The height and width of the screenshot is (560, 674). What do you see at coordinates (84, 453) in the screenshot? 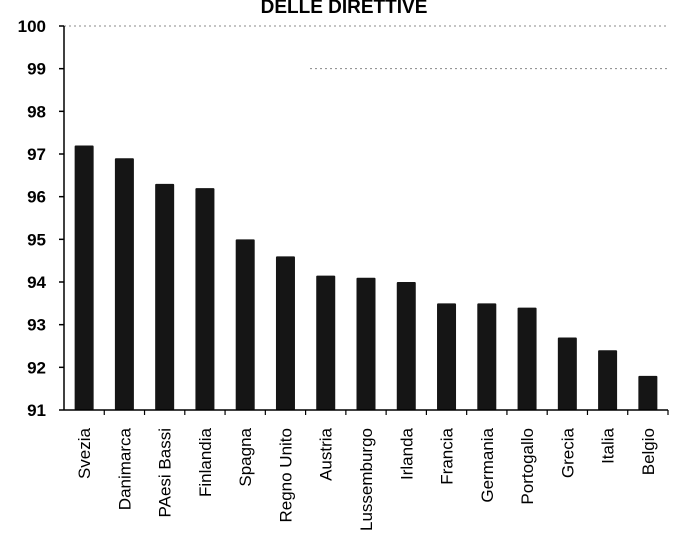
I see `x-tick-label: Svezia` at bounding box center [84, 453].